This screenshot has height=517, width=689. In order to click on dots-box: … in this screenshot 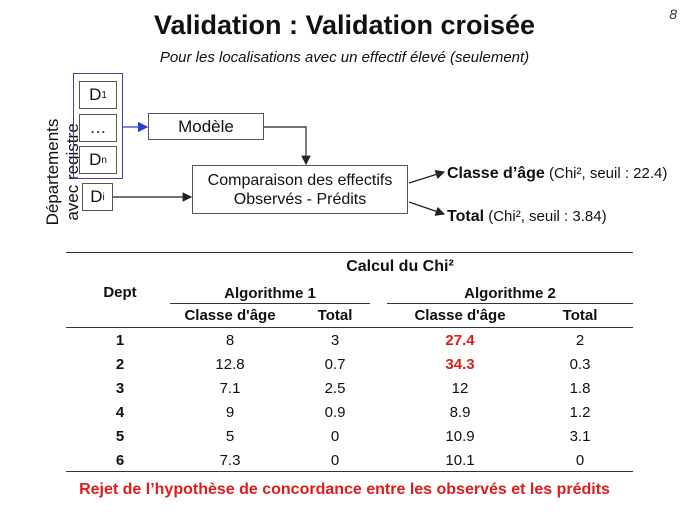, I will do `click(98, 128)`.